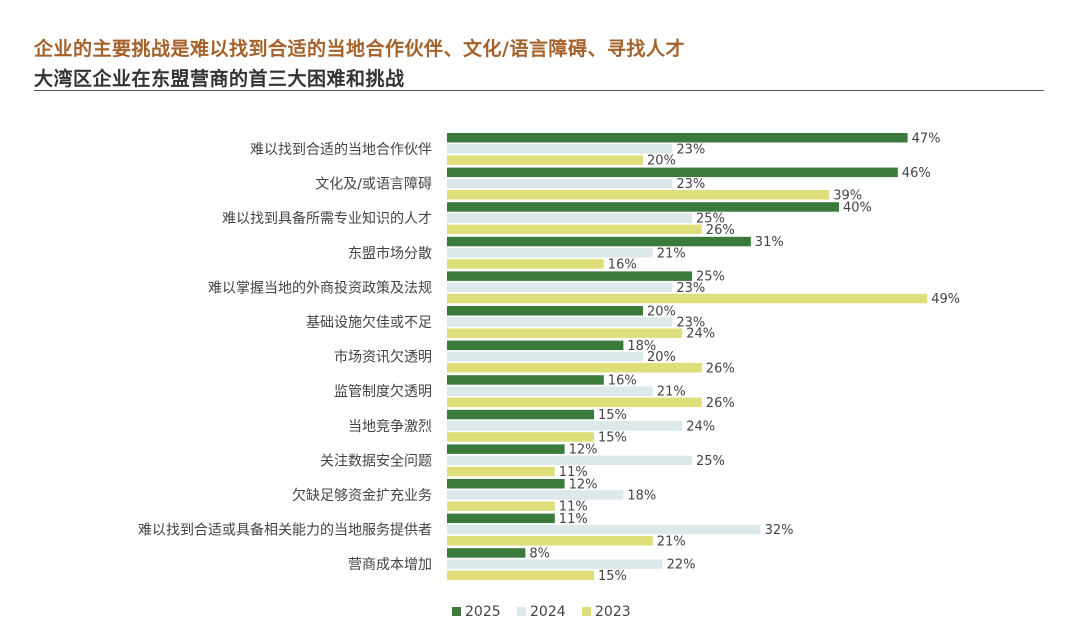 The image size is (1080, 642). Describe the element at coordinates (700, 334) in the screenshot. I see `data-label-2023: 24%` at that location.